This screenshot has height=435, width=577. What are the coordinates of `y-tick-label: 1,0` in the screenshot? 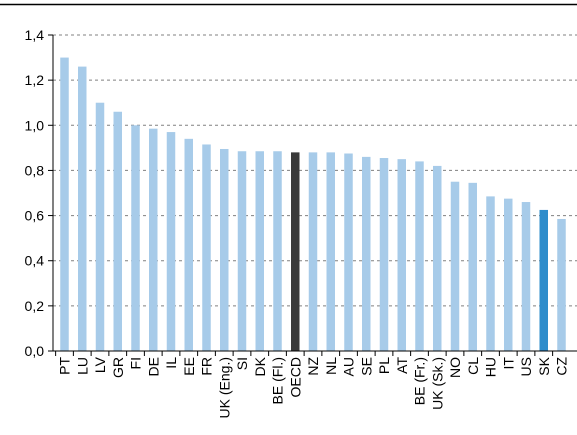 It's located at (35, 125).